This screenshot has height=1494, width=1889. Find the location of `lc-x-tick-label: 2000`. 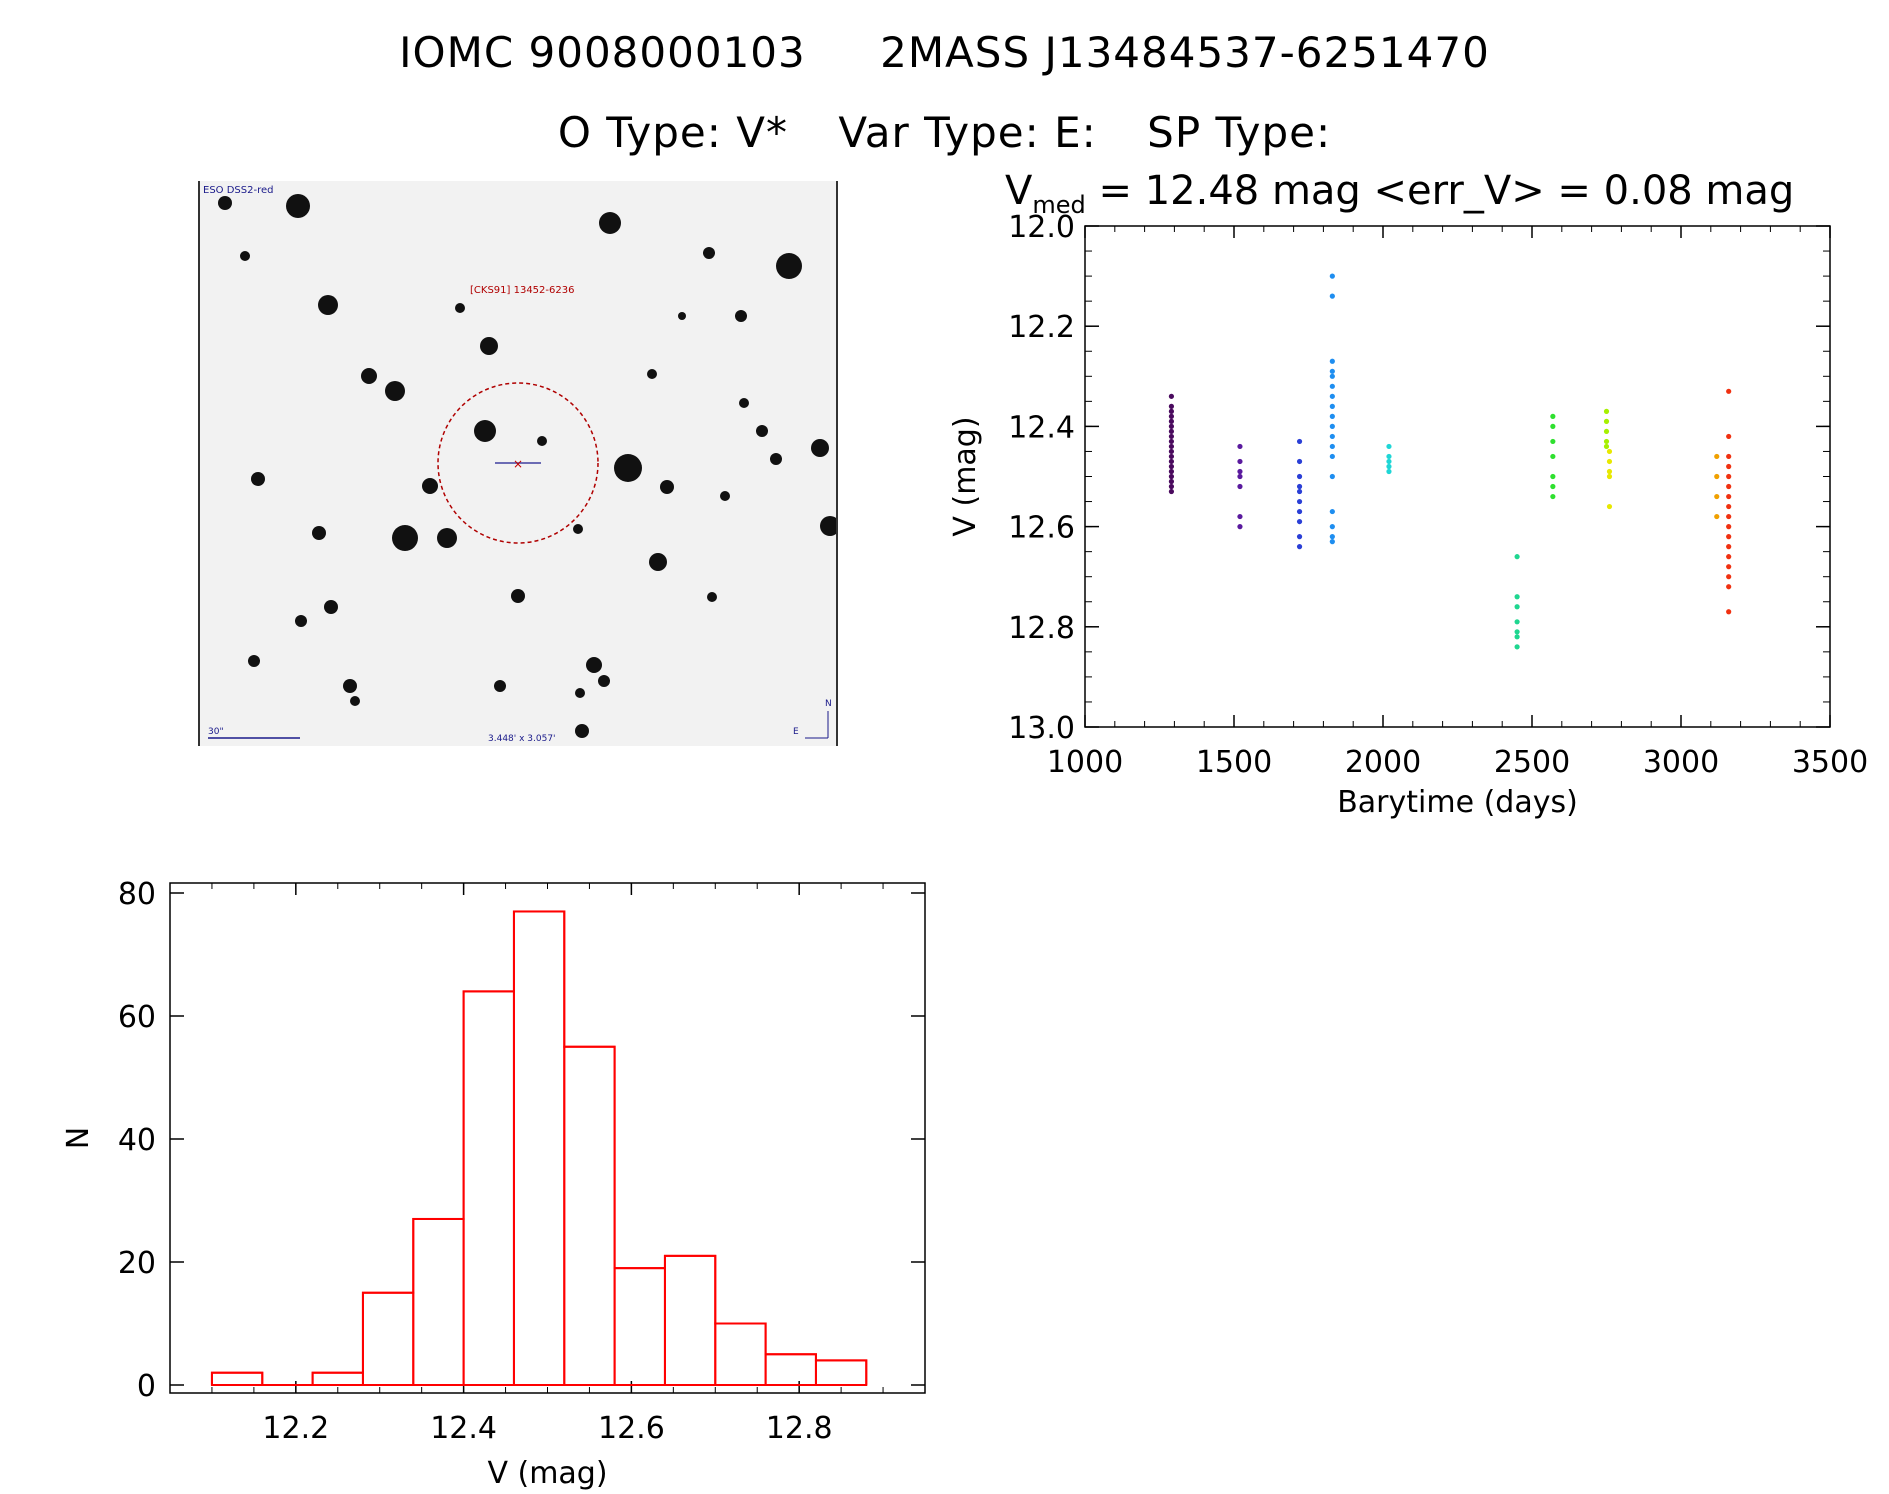

lc-x-tick-label: 2000 is located at coordinates (1383, 762).